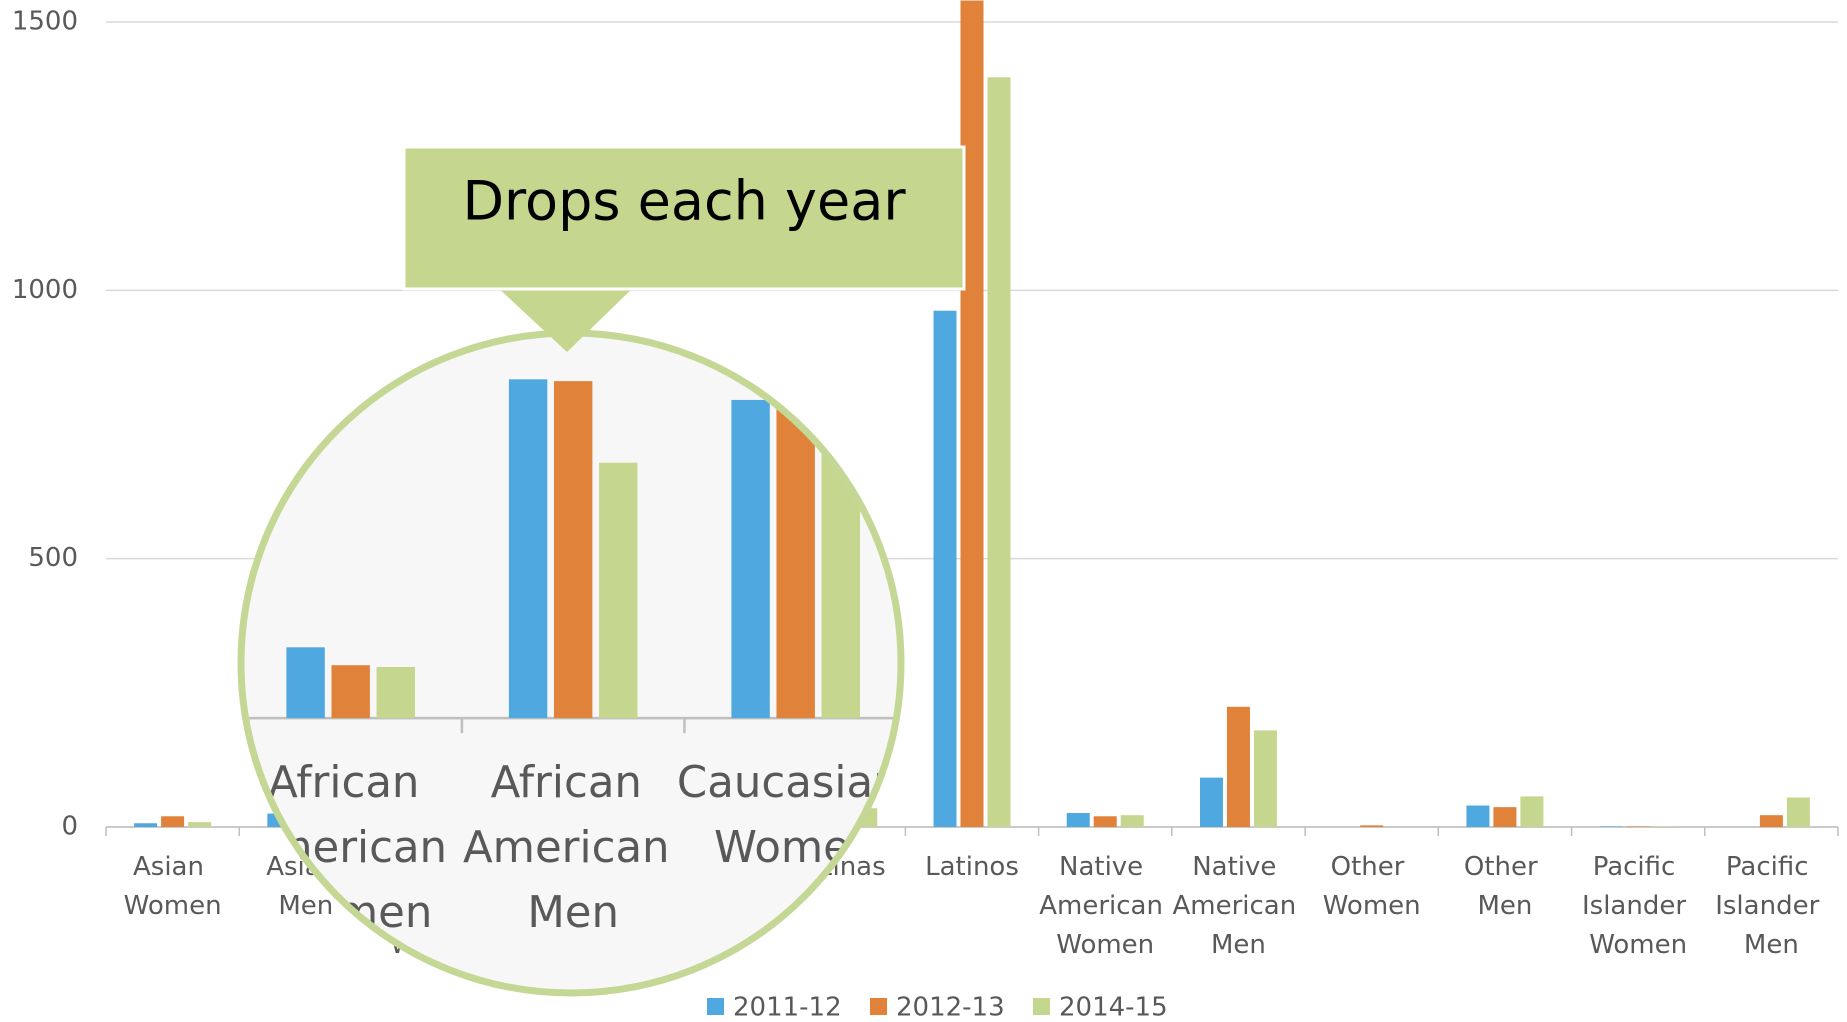 This screenshot has width=1847, height=1022. What do you see at coordinates (173, 886) in the screenshot?
I see `x-tick-label: Asian Women` at bounding box center [173, 886].